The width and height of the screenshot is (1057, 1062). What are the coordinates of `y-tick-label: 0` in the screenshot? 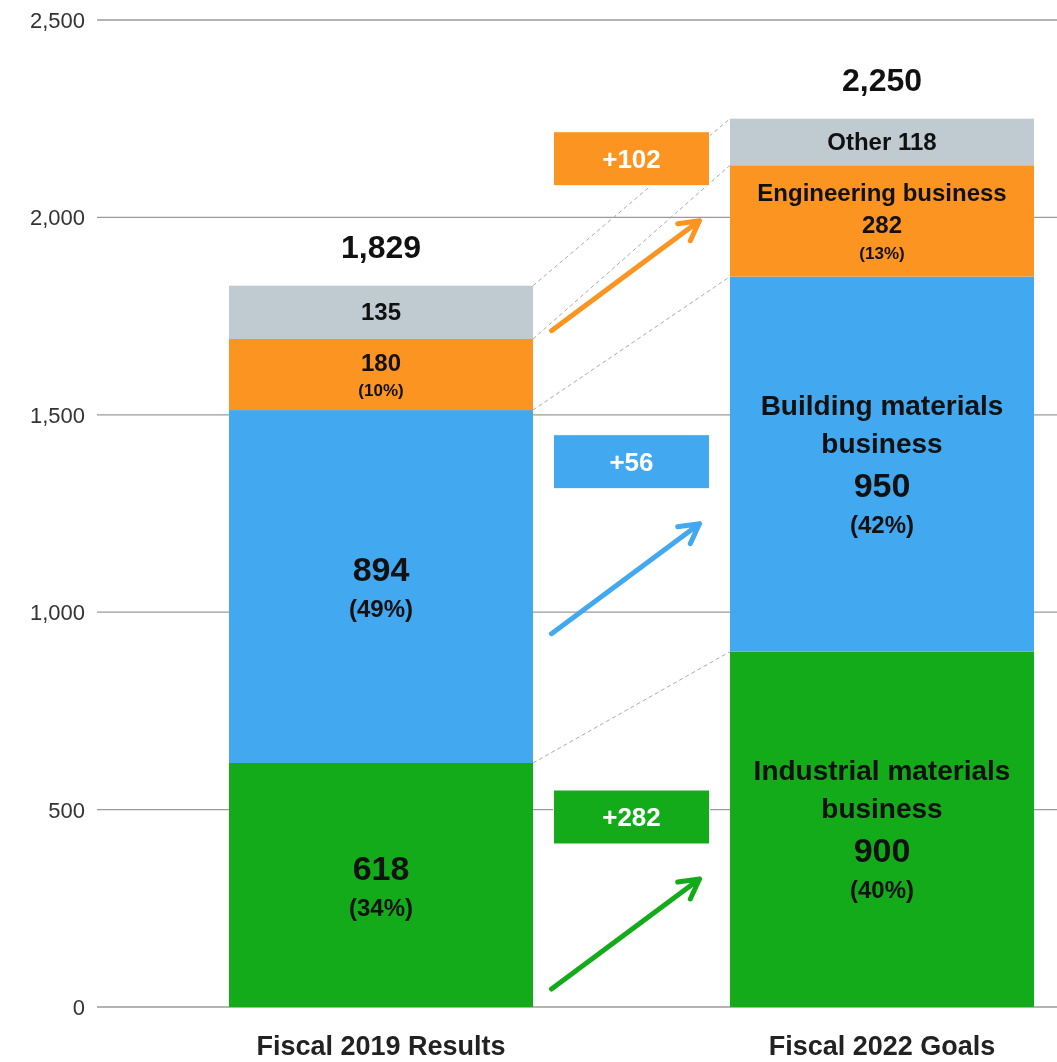 It's located at (78, 1007).